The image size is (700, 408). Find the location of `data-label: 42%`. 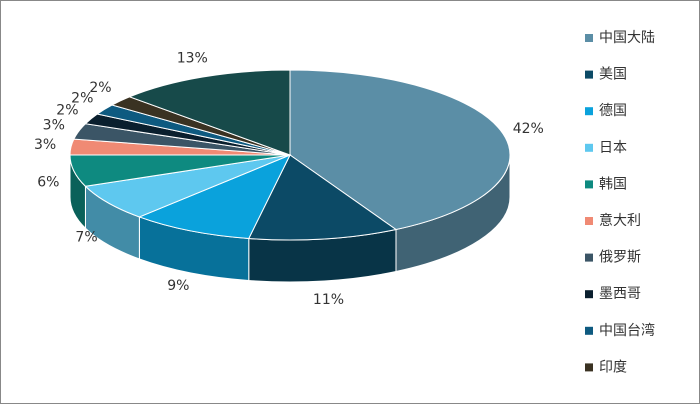

data-label: 42% is located at coordinates (528, 129).